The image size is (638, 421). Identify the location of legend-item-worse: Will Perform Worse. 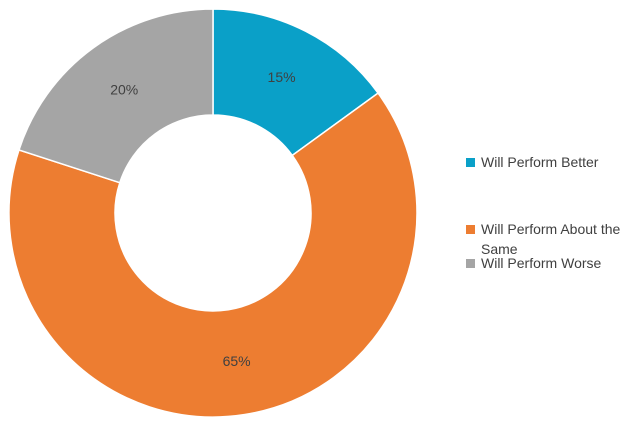
(551, 263).